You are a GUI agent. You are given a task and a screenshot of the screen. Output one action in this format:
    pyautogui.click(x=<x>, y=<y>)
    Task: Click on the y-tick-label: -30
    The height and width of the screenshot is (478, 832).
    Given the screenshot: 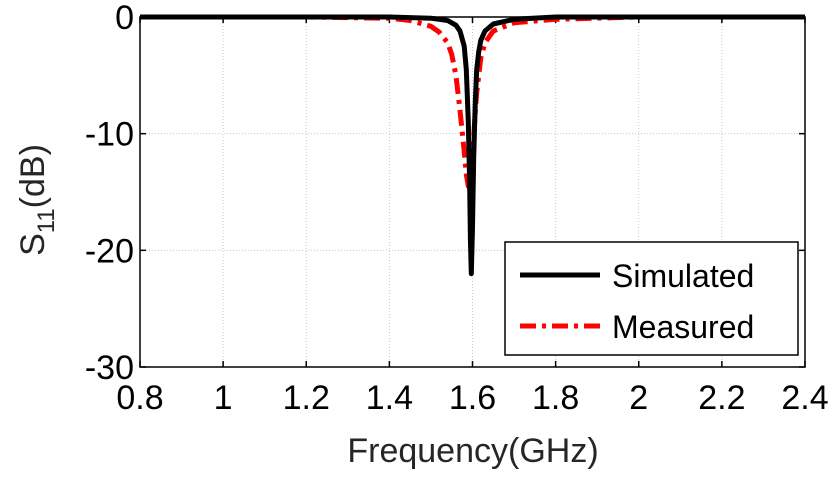 What is the action you would take?
    pyautogui.click(x=109, y=368)
    